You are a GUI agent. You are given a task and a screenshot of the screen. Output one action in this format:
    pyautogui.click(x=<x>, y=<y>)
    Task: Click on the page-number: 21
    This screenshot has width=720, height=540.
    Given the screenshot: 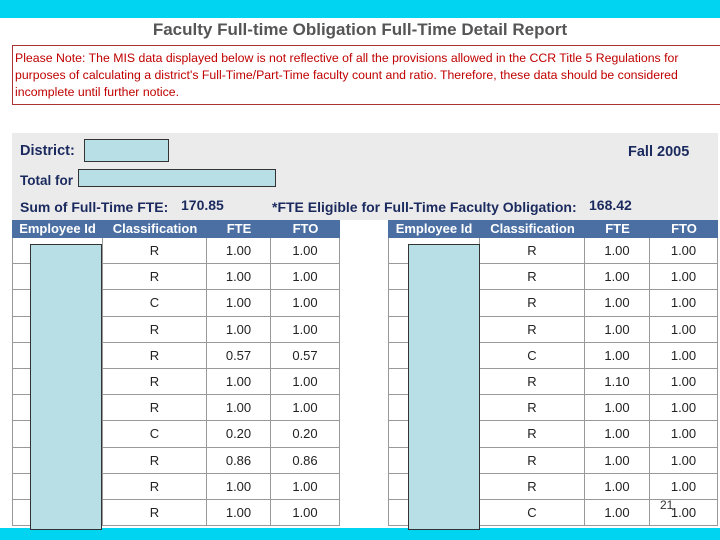 What is the action you would take?
    pyautogui.click(x=667, y=505)
    